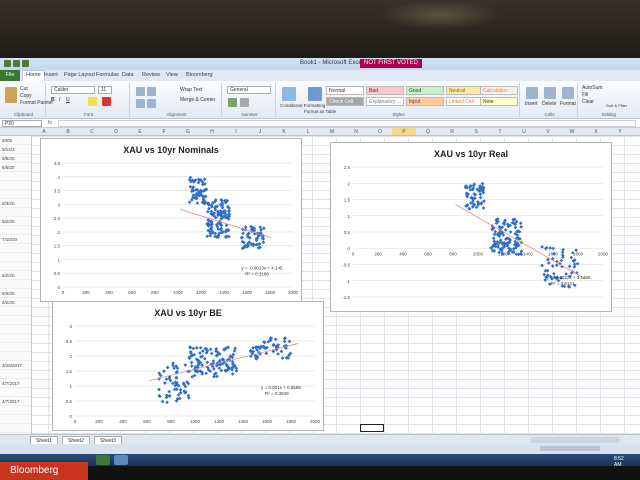  I want to click on column-header-t: T, so click(500, 132).